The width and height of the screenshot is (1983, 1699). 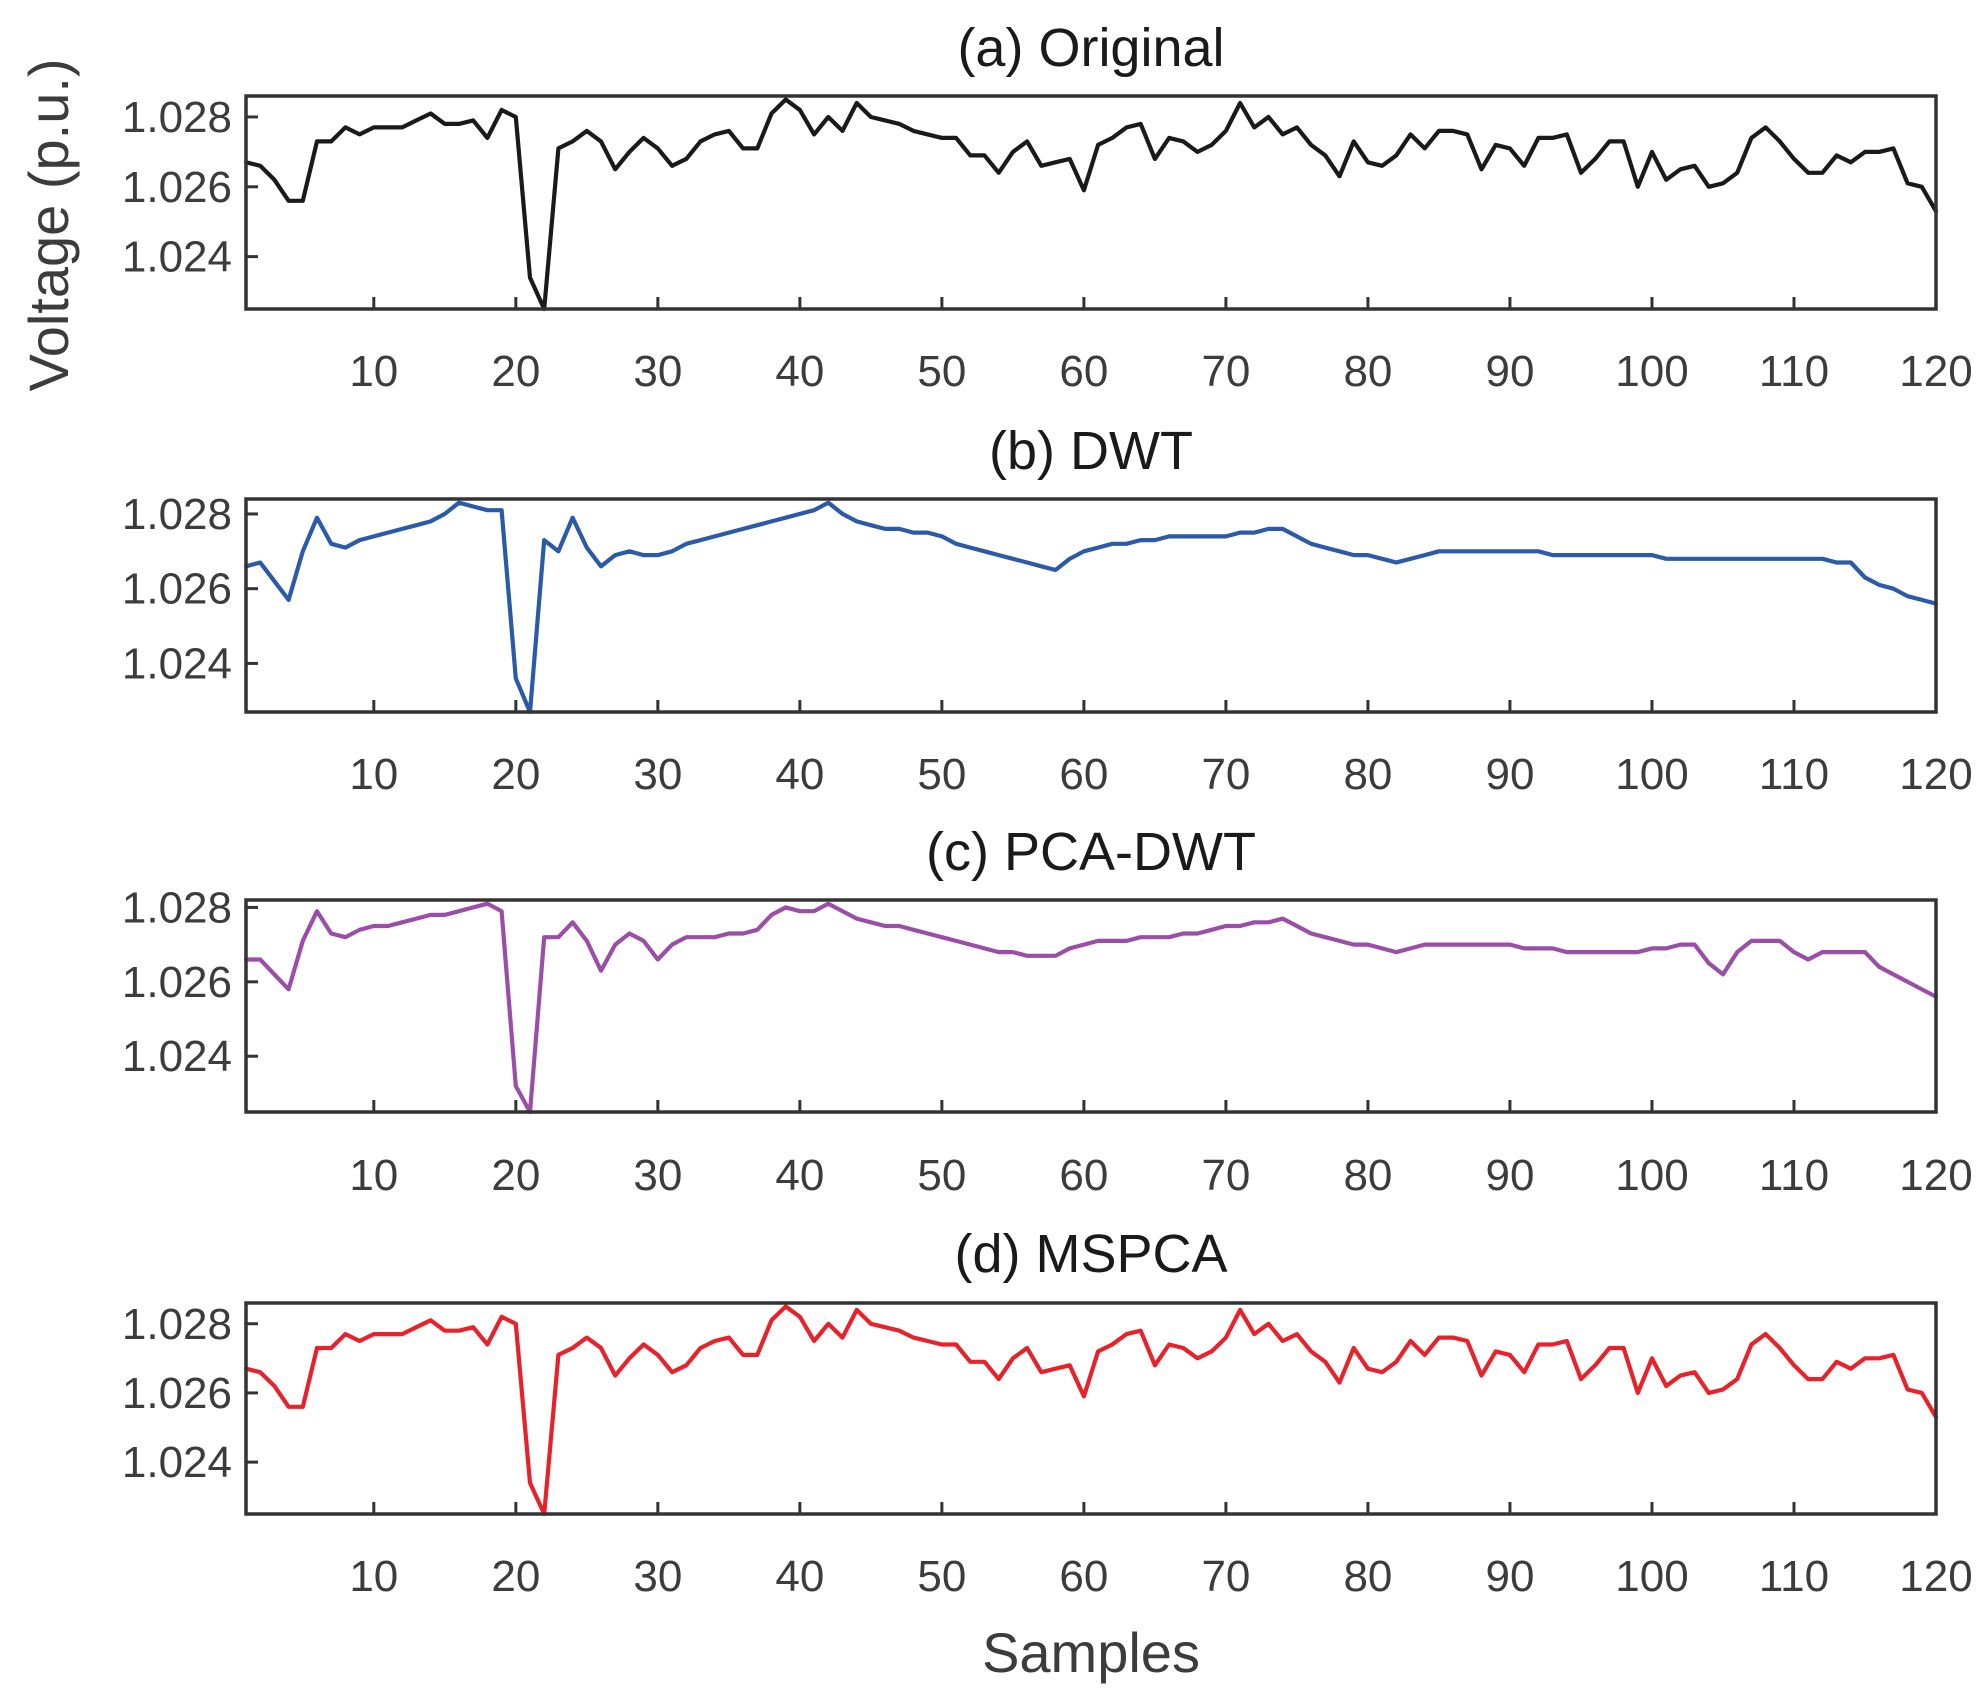 I want to click on y-axis-label: Voltage (p.u.), so click(x=48, y=224).